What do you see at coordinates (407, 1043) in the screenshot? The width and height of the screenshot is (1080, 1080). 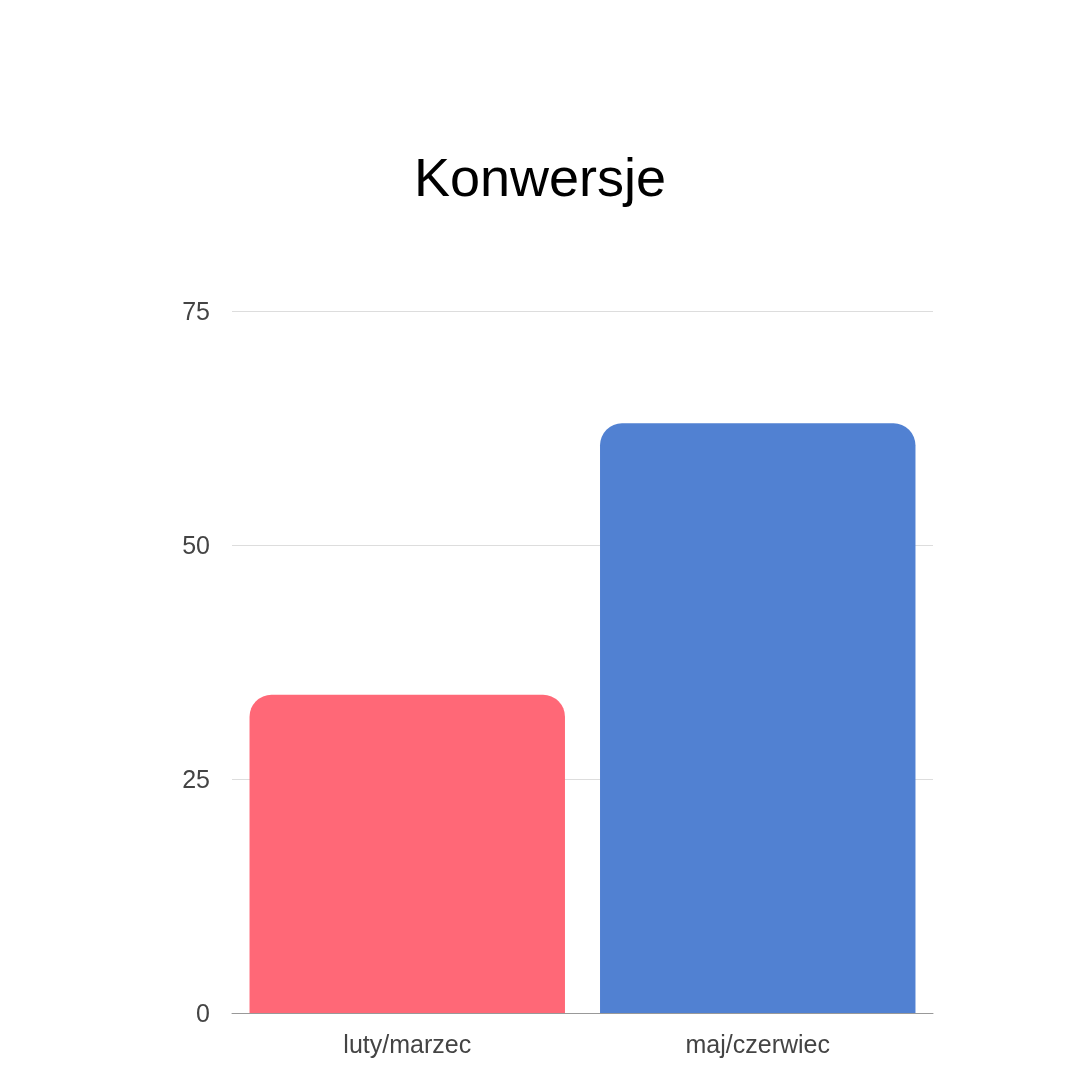 I see `x-tick-label: luty/marzec` at bounding box center [407, 1043].